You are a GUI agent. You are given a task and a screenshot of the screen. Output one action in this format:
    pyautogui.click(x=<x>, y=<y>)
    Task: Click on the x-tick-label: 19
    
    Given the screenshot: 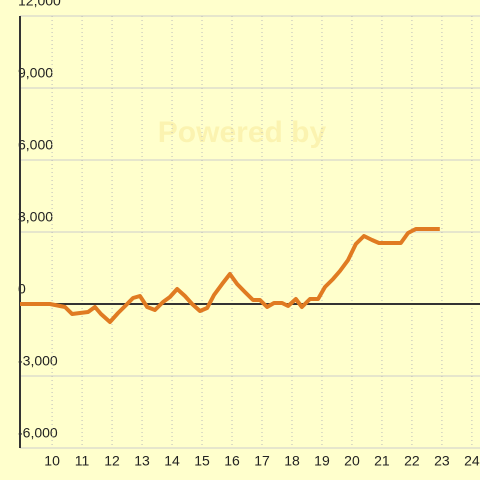 What is the action you would take?
    pyautogui.click(x=322, y=461)
    